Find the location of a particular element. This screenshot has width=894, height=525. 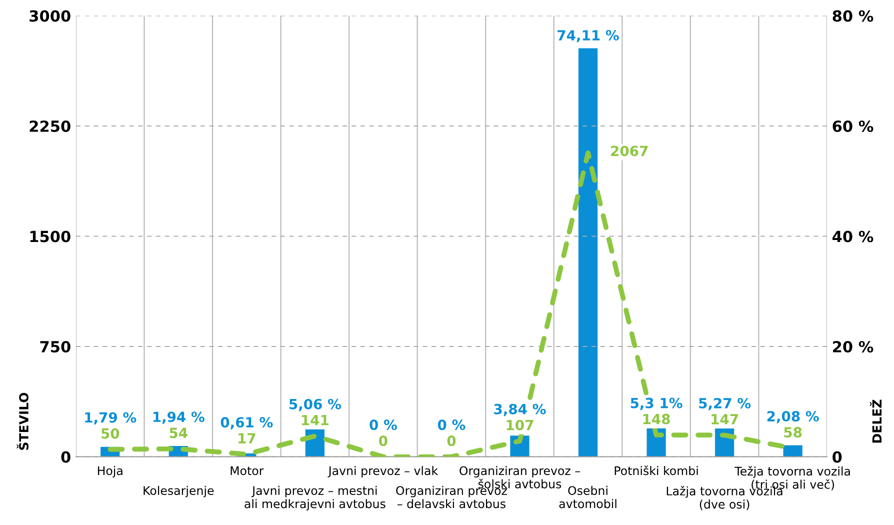

y-axis-title: ŠTEVILO is located at coordinates (22, 421).